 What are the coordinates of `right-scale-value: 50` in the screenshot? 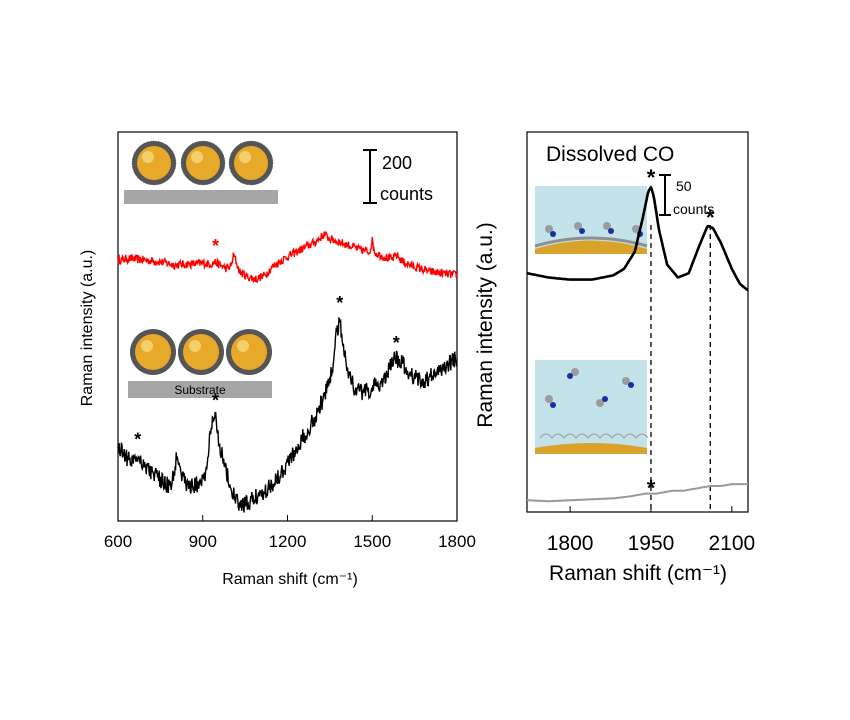 It's located at (684, 186).